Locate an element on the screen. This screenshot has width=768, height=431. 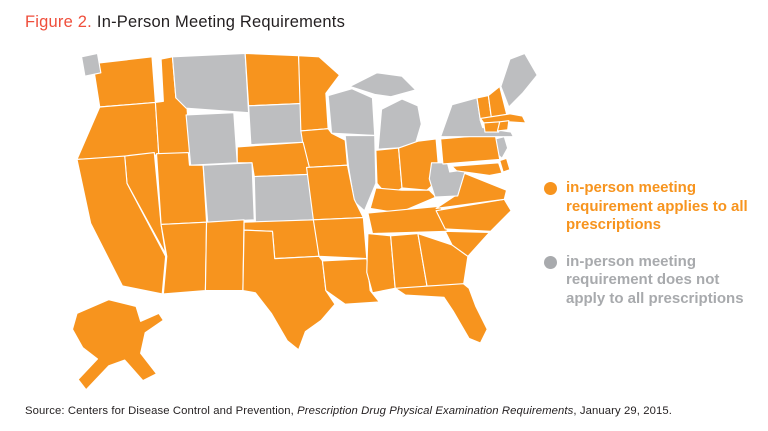
state-MT is located at coordinates (210, 83).